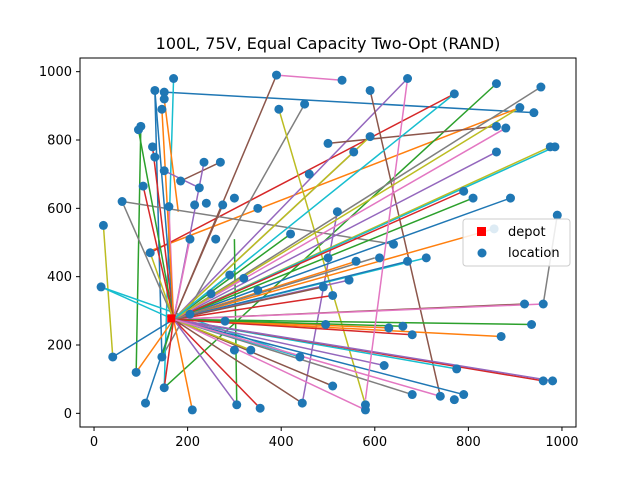 This screenshot has height=480, width=640. What do you see at coordinates (68, 414) in the screenshot?
I see `y-tick-label: 0` at bounding box center [68, 414].